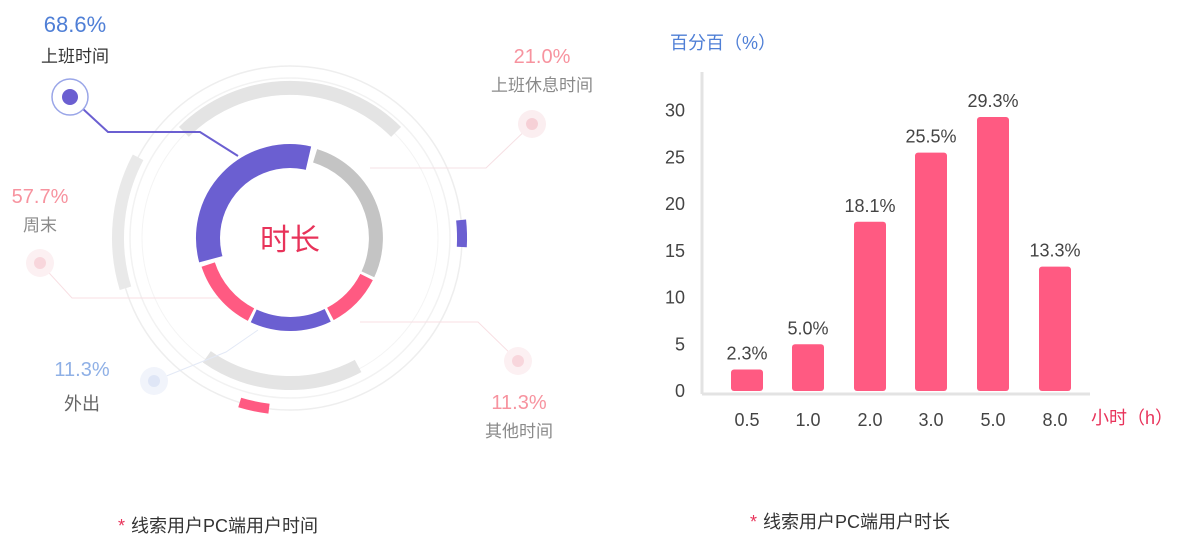  What do you see at coordinates (290, 108) in the screenshot?
I see `decor-arc-top` at bounding box center [290, 108].